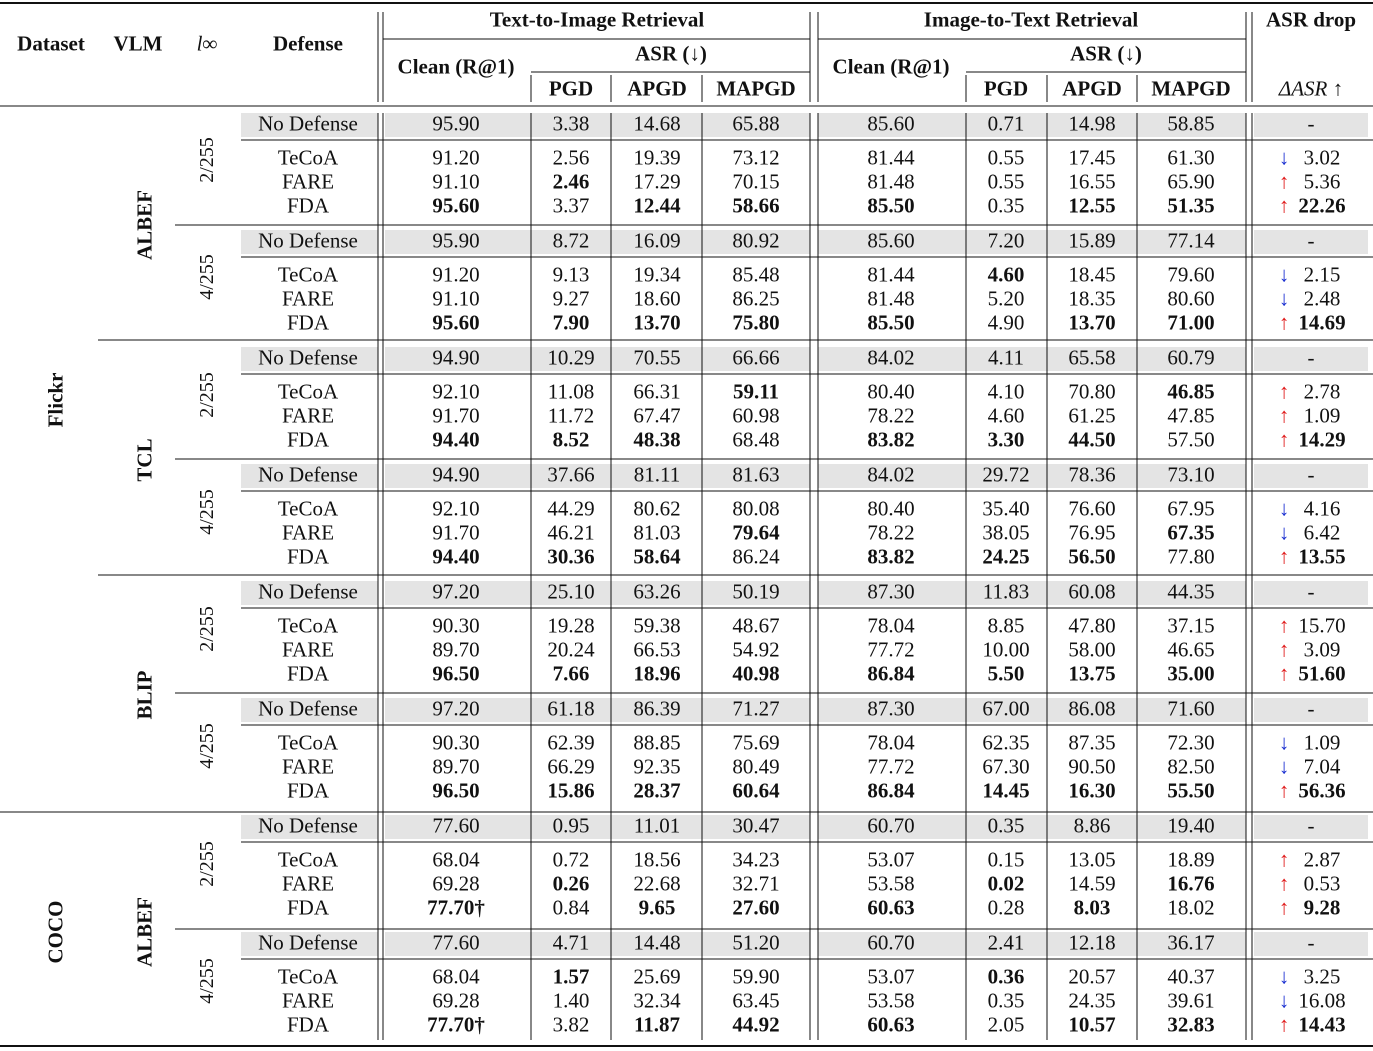 The image size is (1373, 1051). I want to click on table-cell: 35.40, so click(1006, 508).